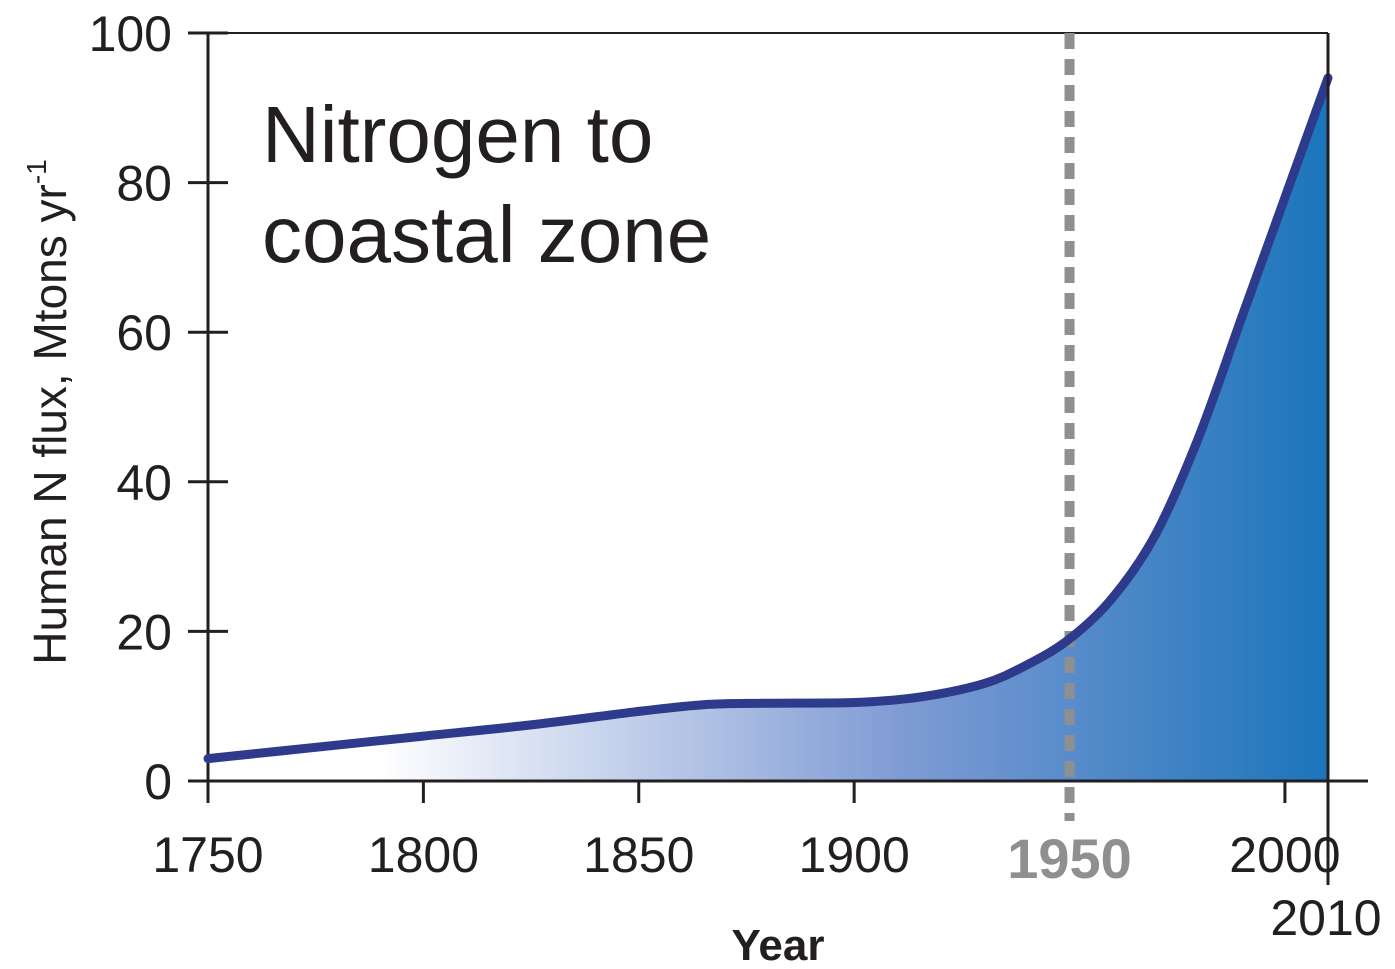  What do you see at coordinates (144, 483) in the screenshot?
I see `y-tick-label-40: 40` at bounding box center [144, 483].